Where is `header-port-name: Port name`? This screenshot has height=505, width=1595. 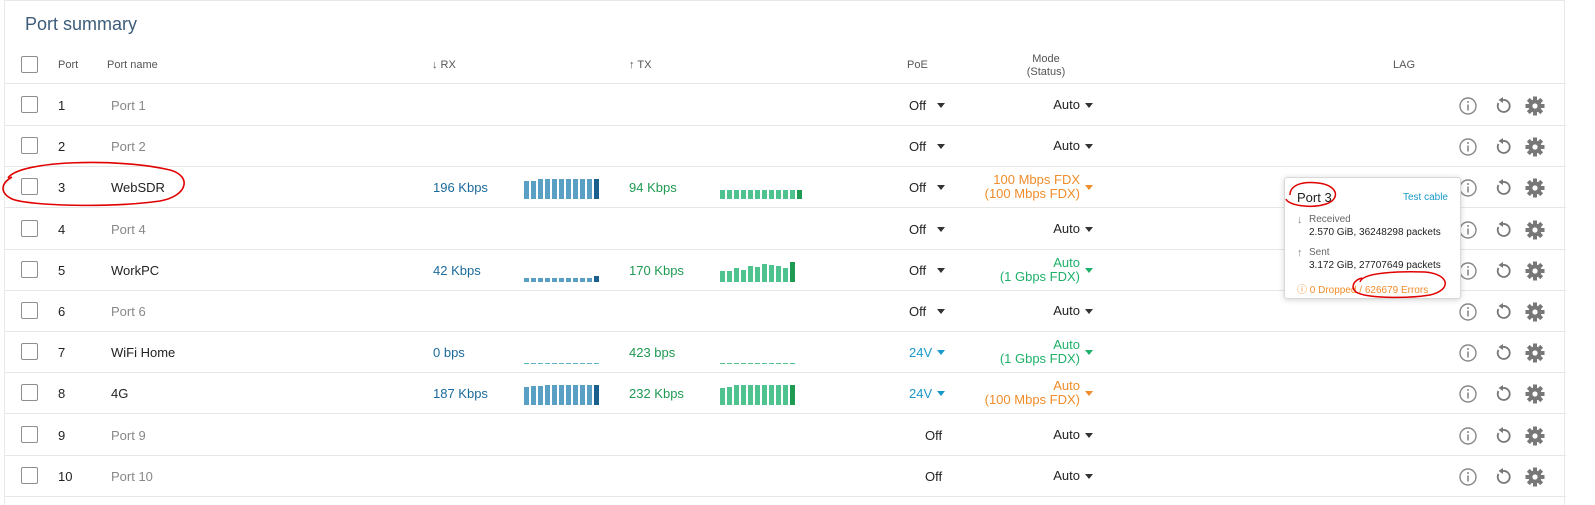 header-port-name: Port name is located at coordinates (132, 65).